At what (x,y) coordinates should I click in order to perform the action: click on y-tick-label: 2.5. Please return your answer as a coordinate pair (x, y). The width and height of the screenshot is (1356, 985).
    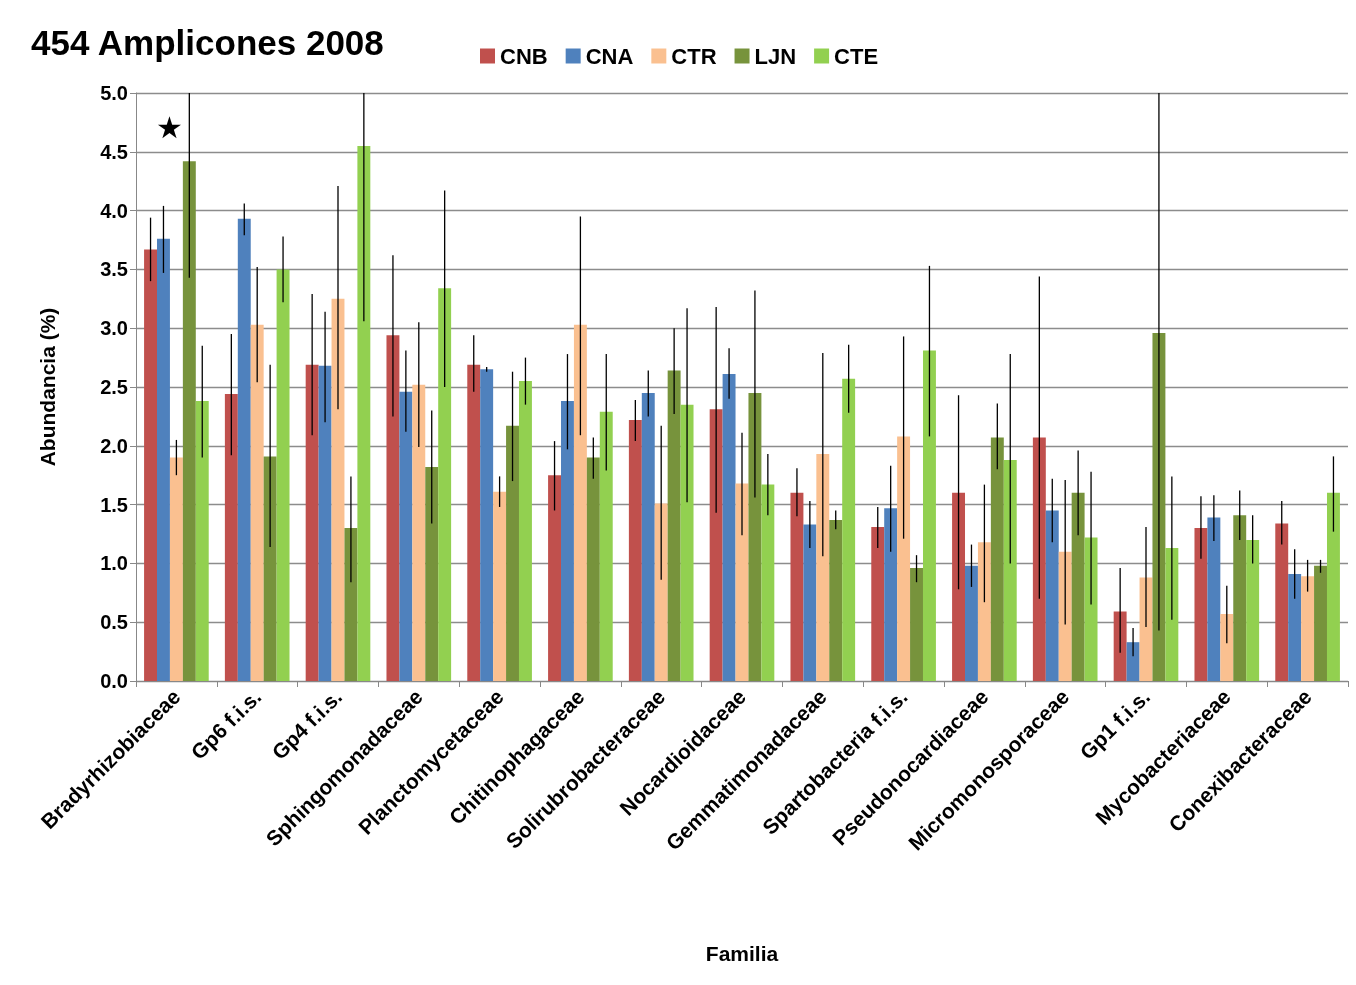
    Looking at the image, I should click on (114, 387).